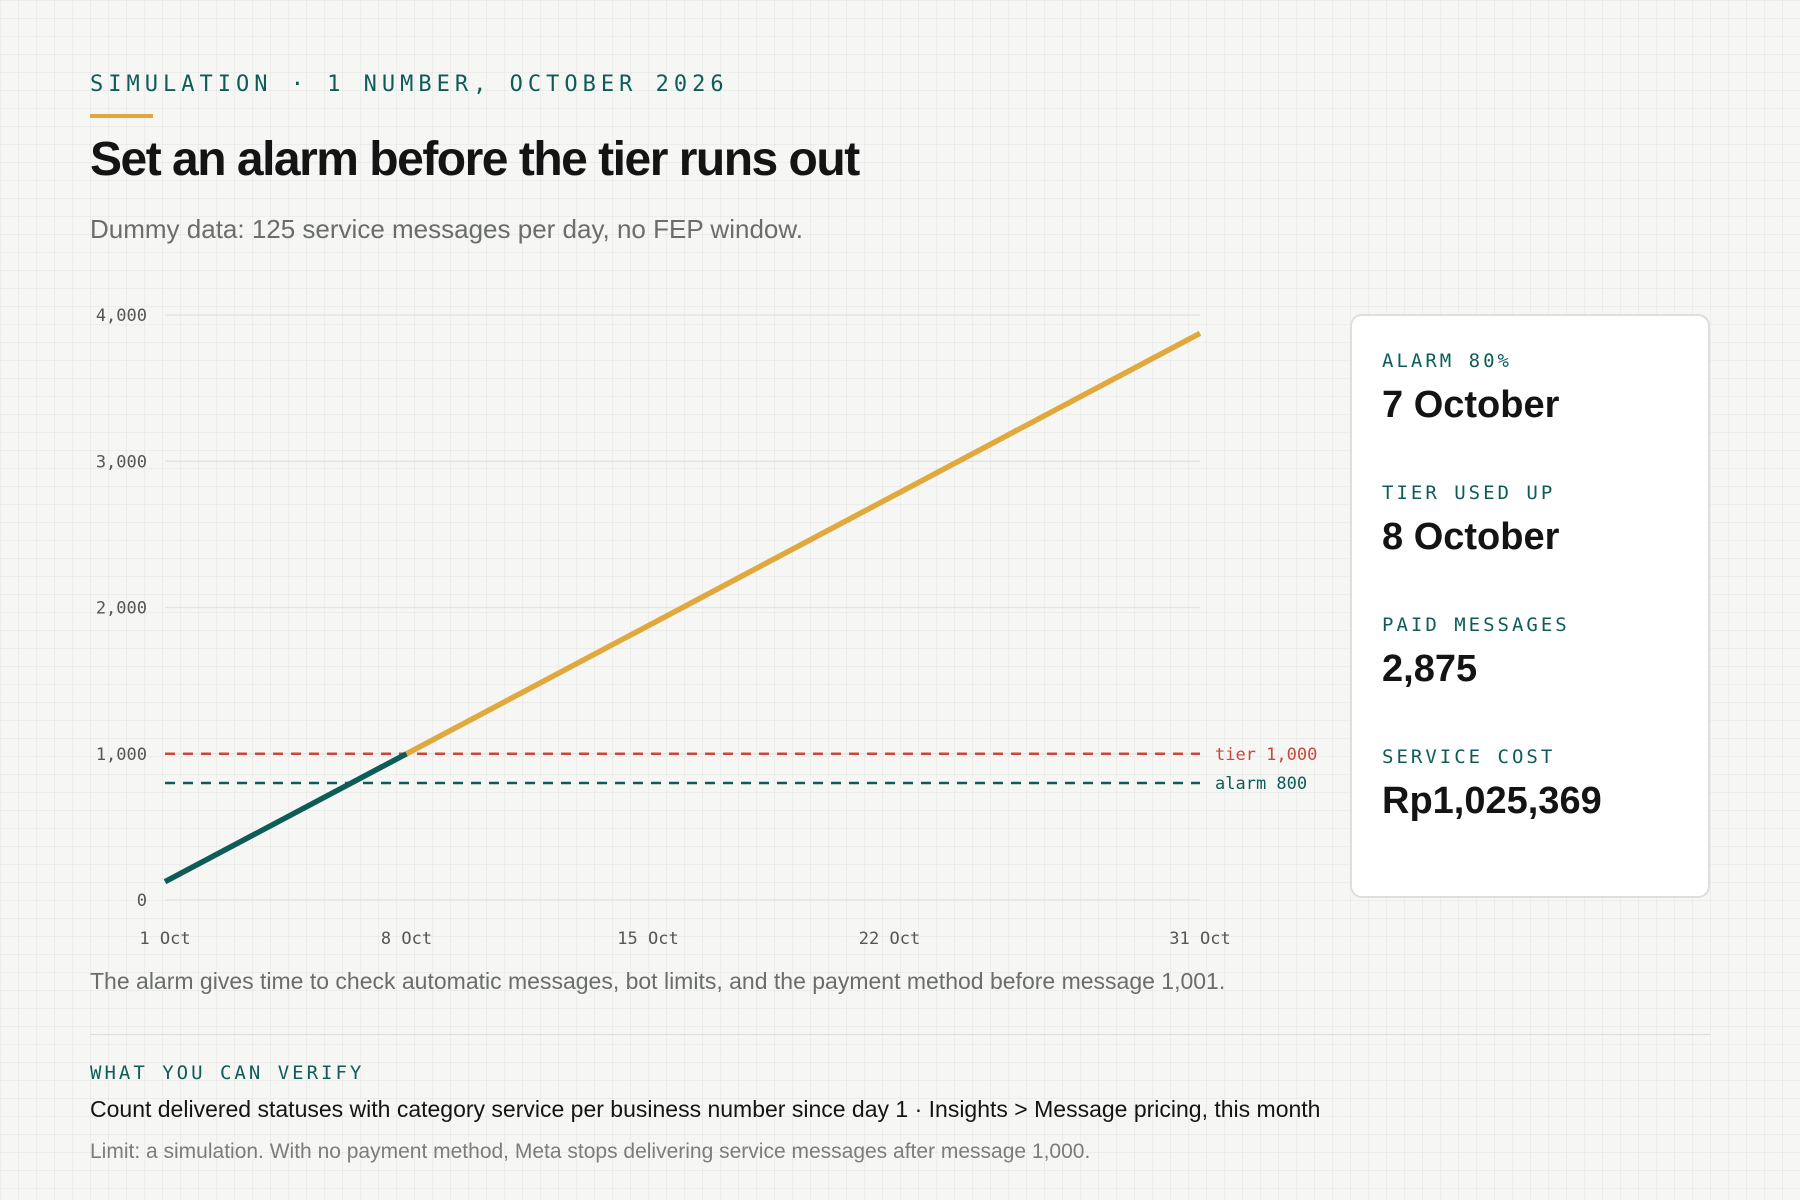 Image resolution: width=1800 pixels, height=1200 pixels. Describe the element at coordinates (1430, 669) in the screenshot. I see `stat-value-paid-messages: 2,875` at that location.